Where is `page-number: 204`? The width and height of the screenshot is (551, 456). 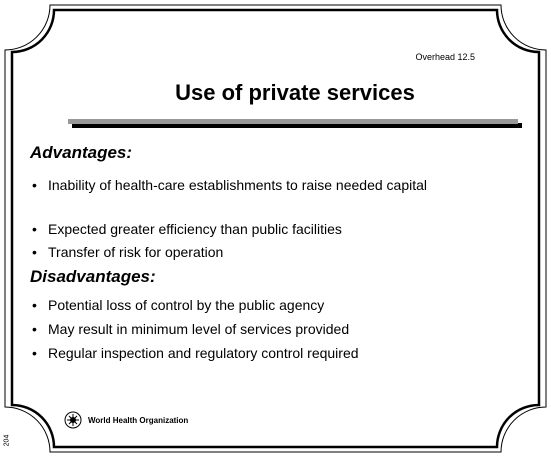
page-number: 204 is located at coordinates (7, 440).